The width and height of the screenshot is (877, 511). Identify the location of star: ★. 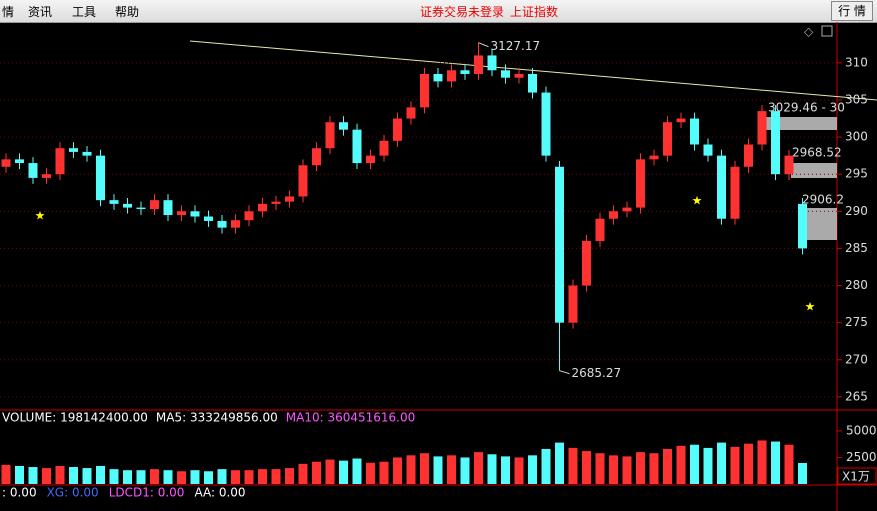
(40, 216).